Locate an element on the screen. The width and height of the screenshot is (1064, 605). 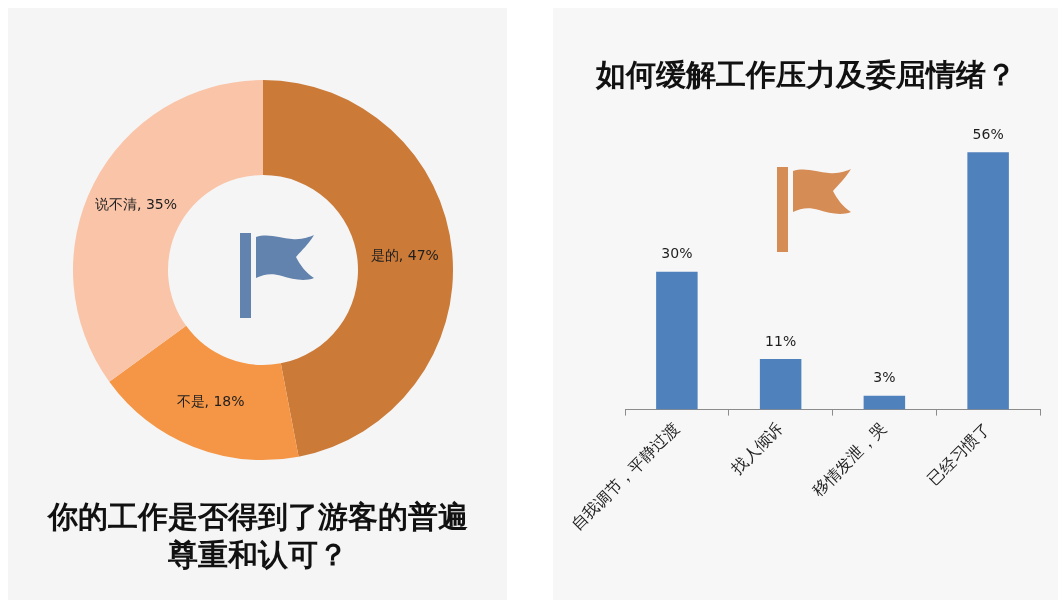
data-label: , 35% is located at coordinates (157, 203).